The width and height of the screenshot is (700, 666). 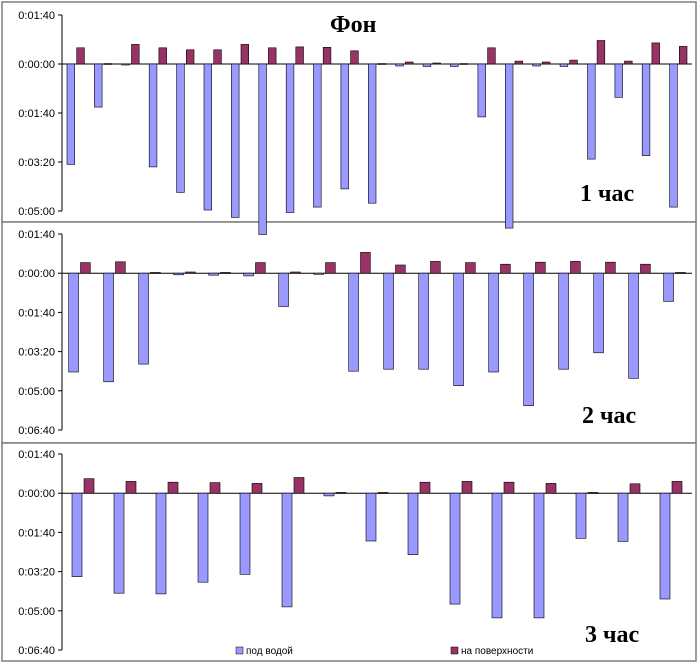 What do you see at coordinates (36, 353) in the screenshot?
I see `panel-2-y-tick-label: 0:03:20` at bounding box center [36, 353].